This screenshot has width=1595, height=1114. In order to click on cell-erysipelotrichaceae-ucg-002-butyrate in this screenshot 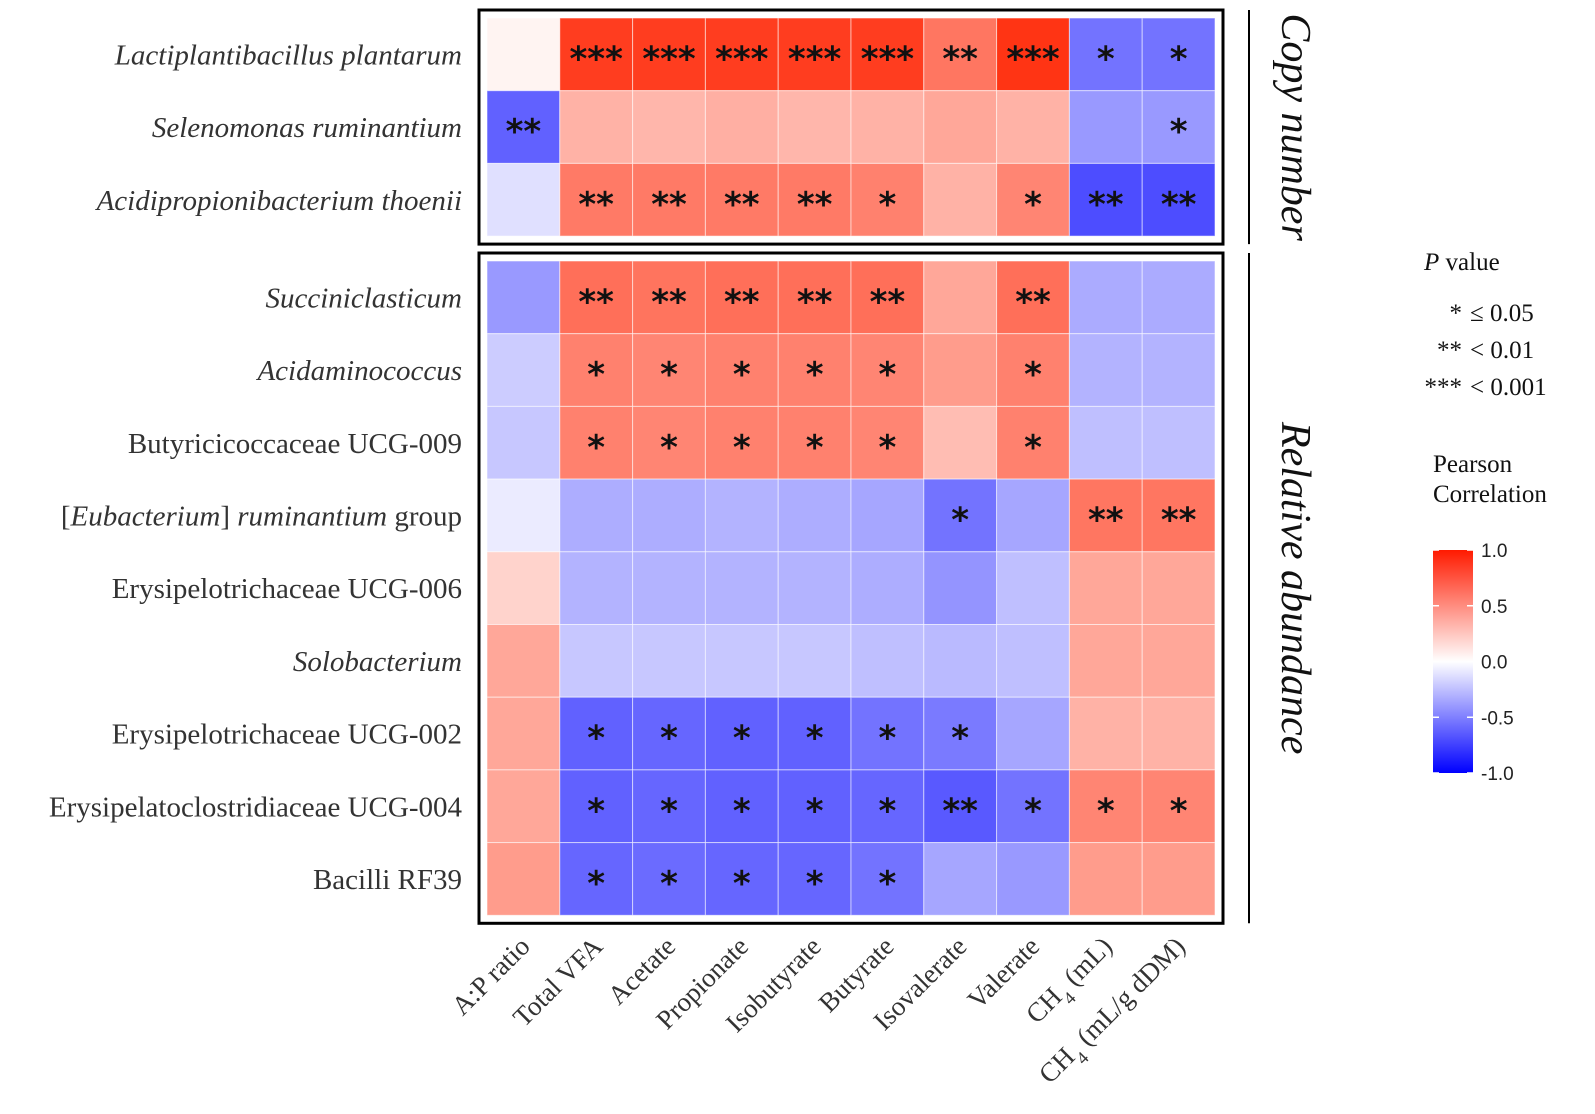, I will do `click(887, 733)`.